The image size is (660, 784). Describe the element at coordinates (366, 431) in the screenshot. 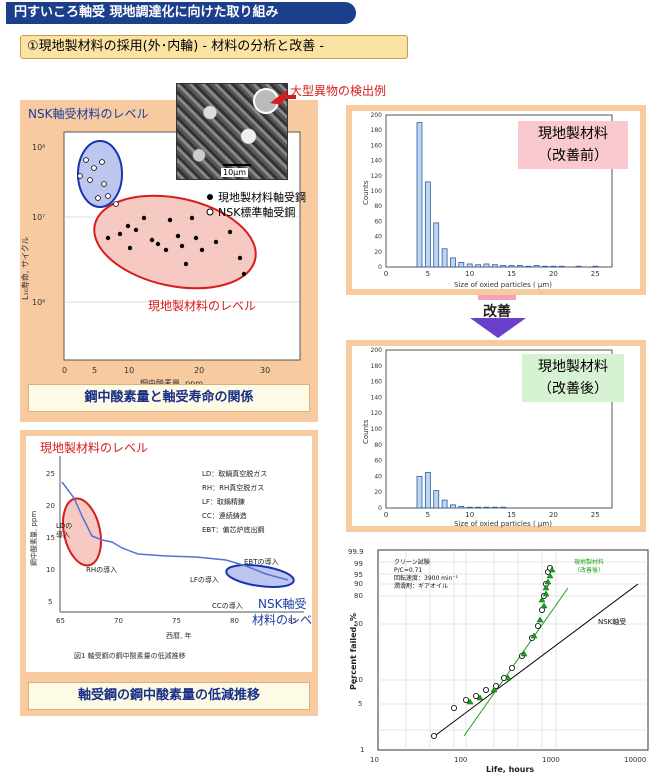

I see `y-axis-label: Counts` at that location.